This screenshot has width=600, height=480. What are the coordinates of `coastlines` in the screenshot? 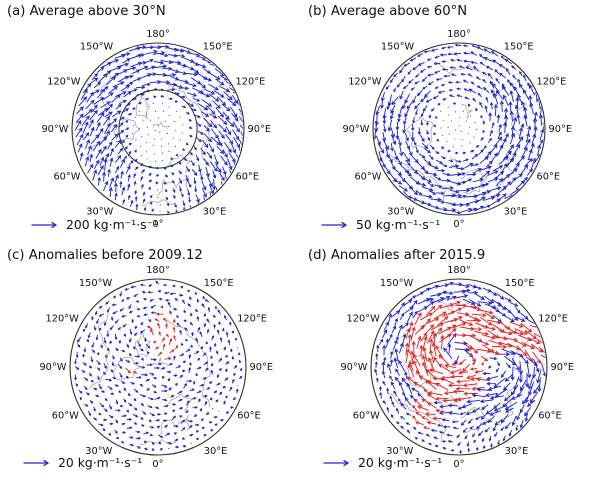 It's located at (150, 140).